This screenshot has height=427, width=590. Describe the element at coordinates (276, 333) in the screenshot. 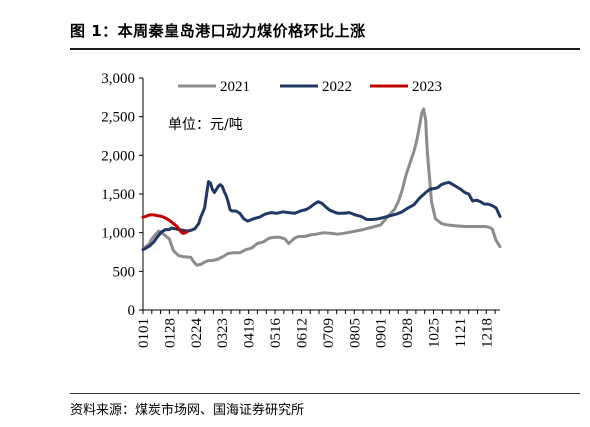

I see `x-tick-label: 0516` at that location.